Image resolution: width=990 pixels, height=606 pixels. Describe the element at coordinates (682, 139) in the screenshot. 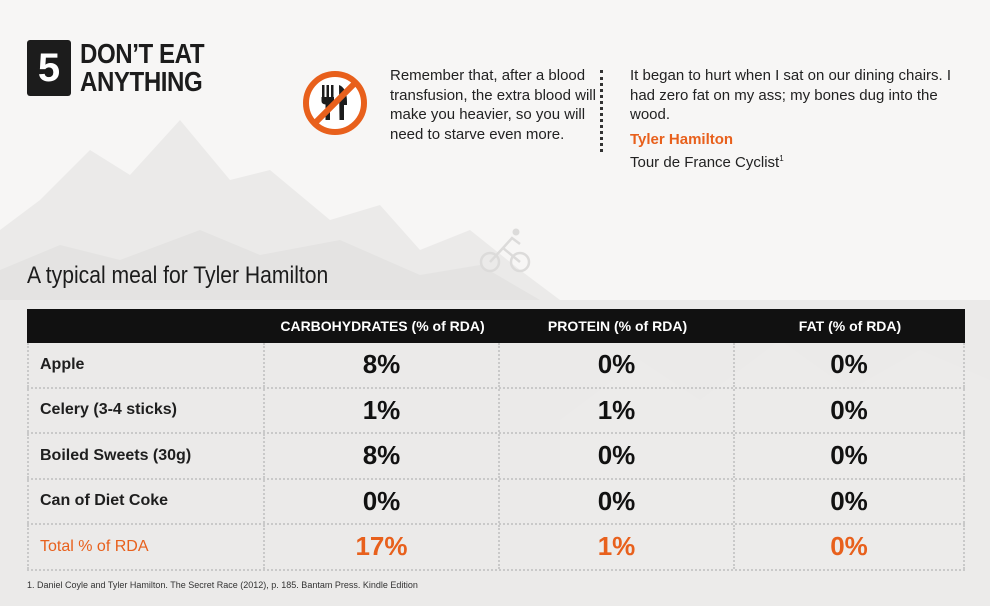

I see `quote-author: Tyler Hamilton` at that location.